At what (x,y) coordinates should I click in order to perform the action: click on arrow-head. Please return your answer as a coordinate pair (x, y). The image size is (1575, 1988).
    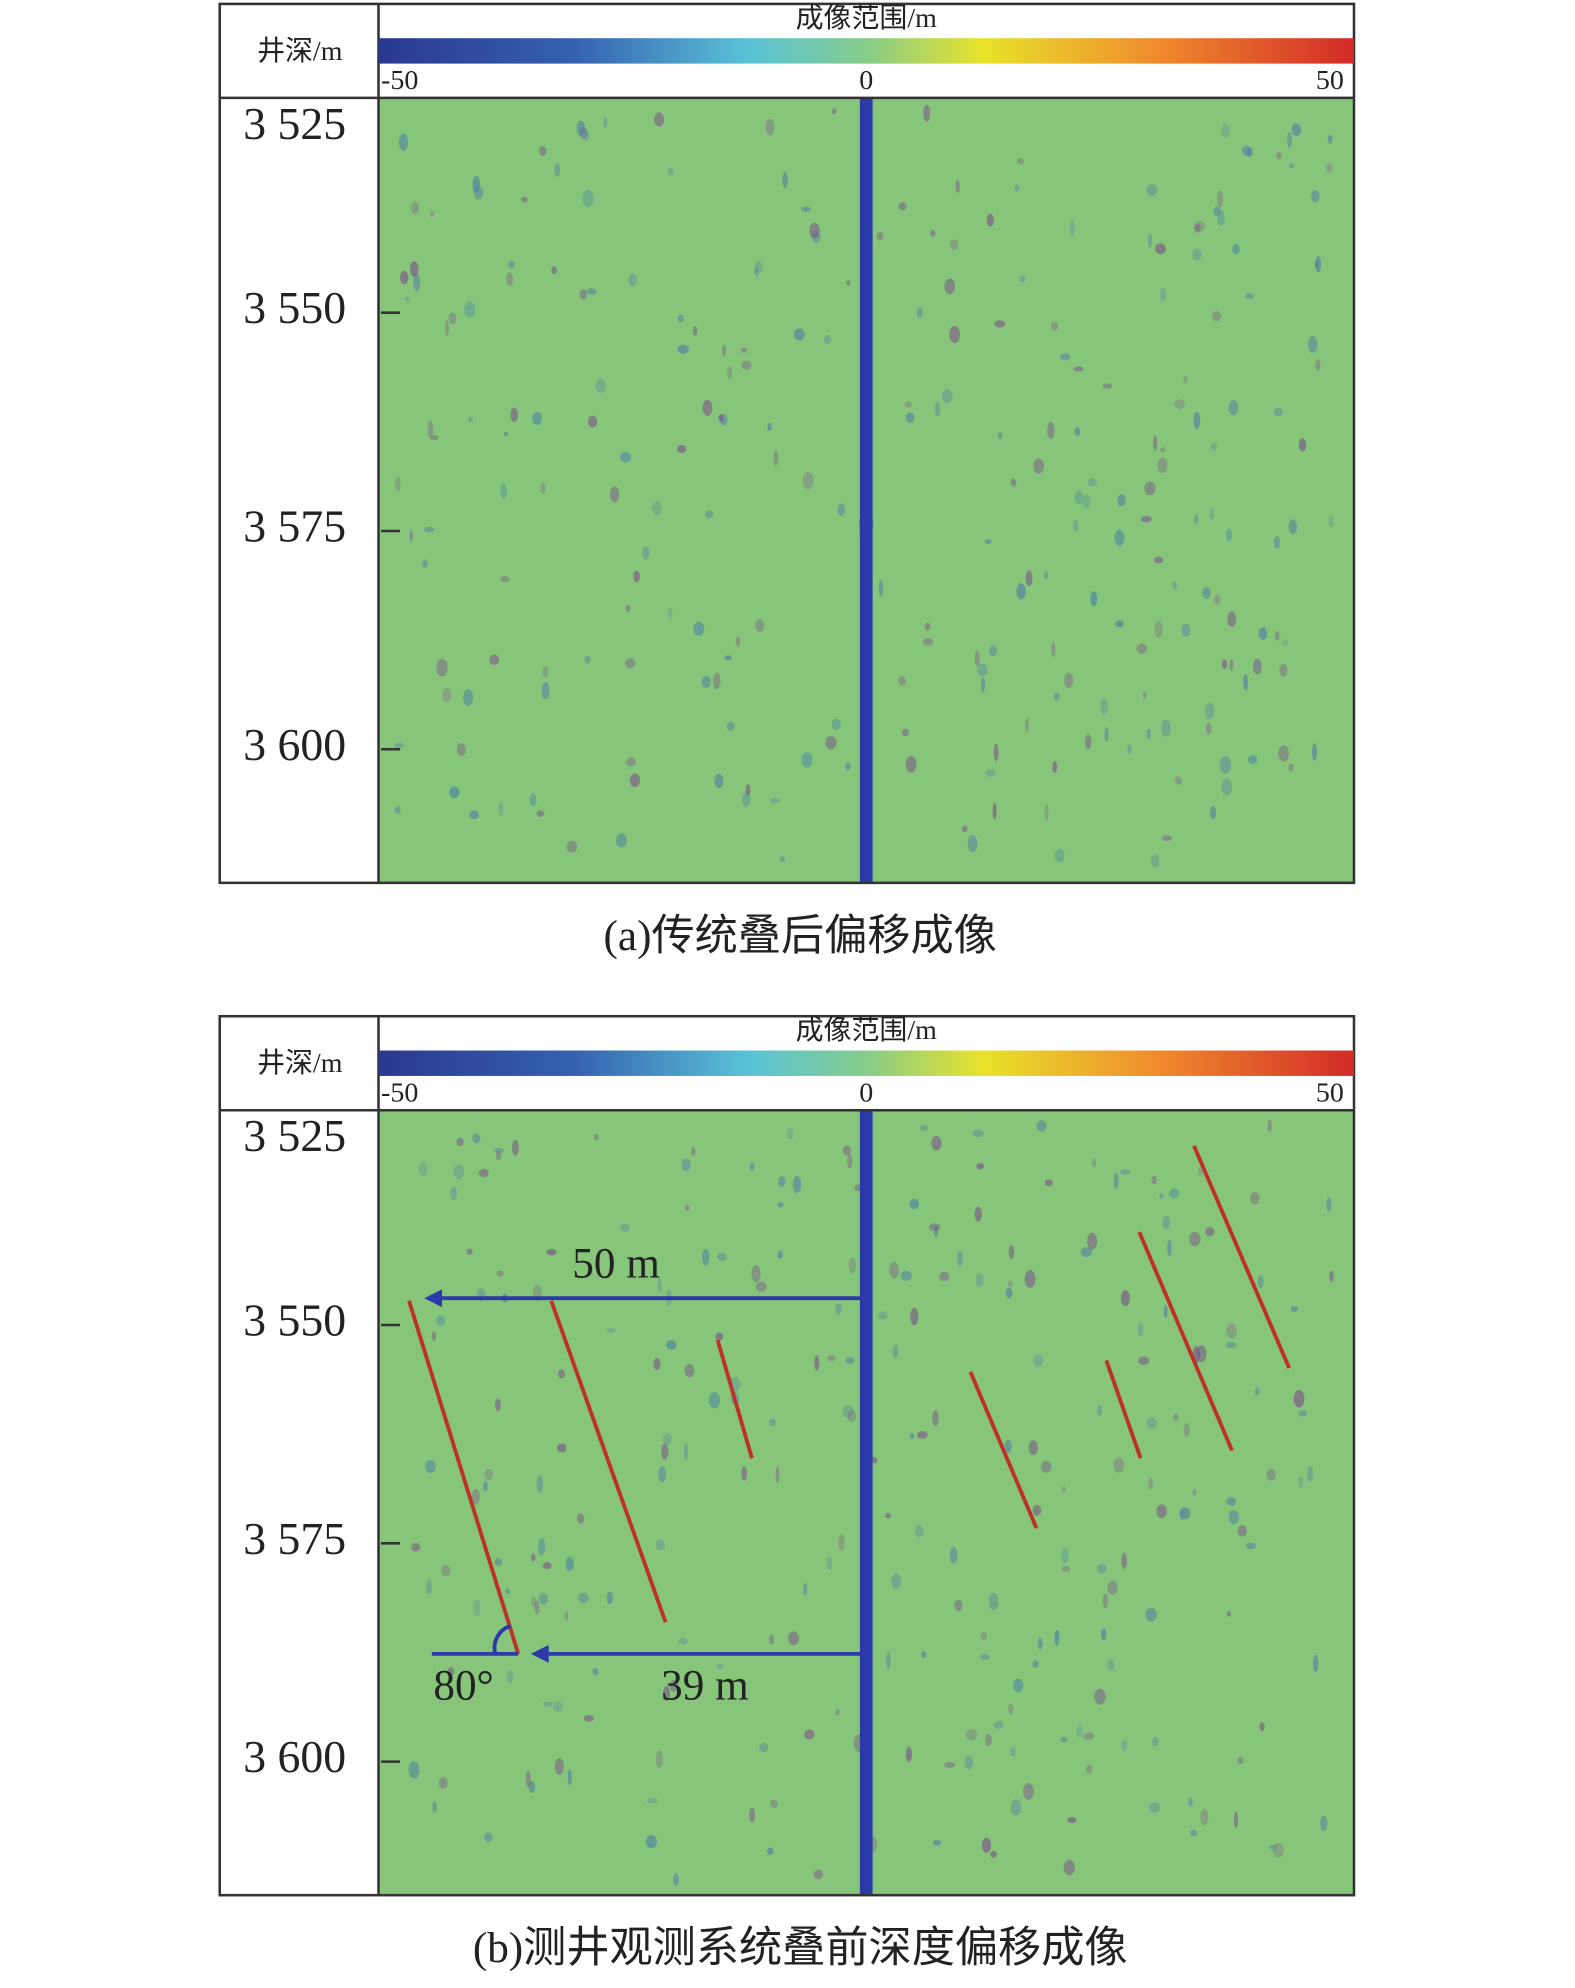
    Looking at the image, I should click on (433, 1298).